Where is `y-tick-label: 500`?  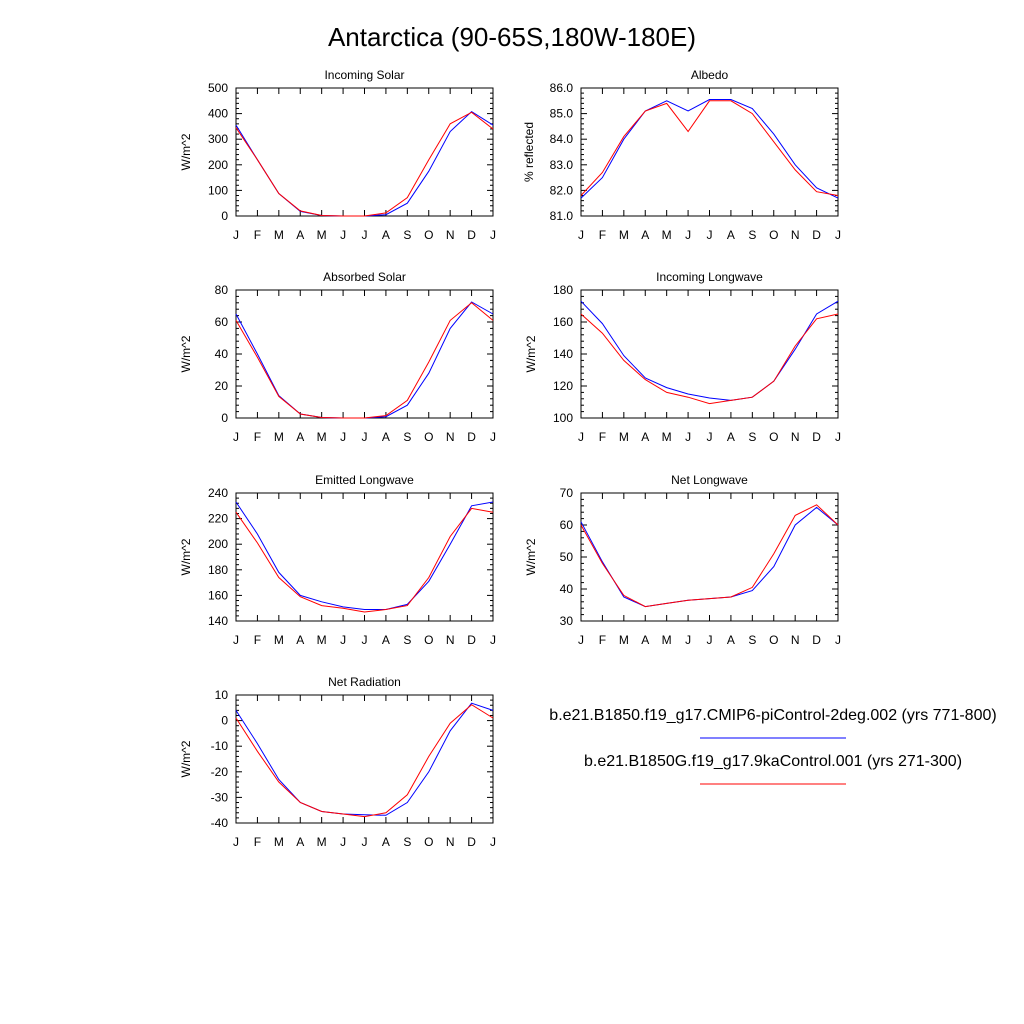 y-tick-label: 500 is located at coordinates (218, 88).